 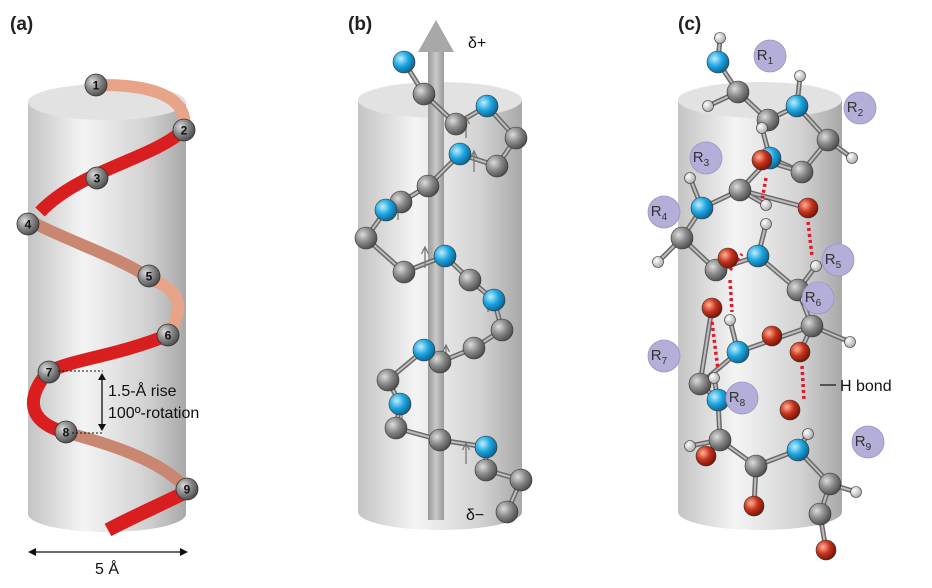 What do you see at coordinates (28, 225) in the screenshot?
I see `residue-number: 4` at bounding box center [28, 225].